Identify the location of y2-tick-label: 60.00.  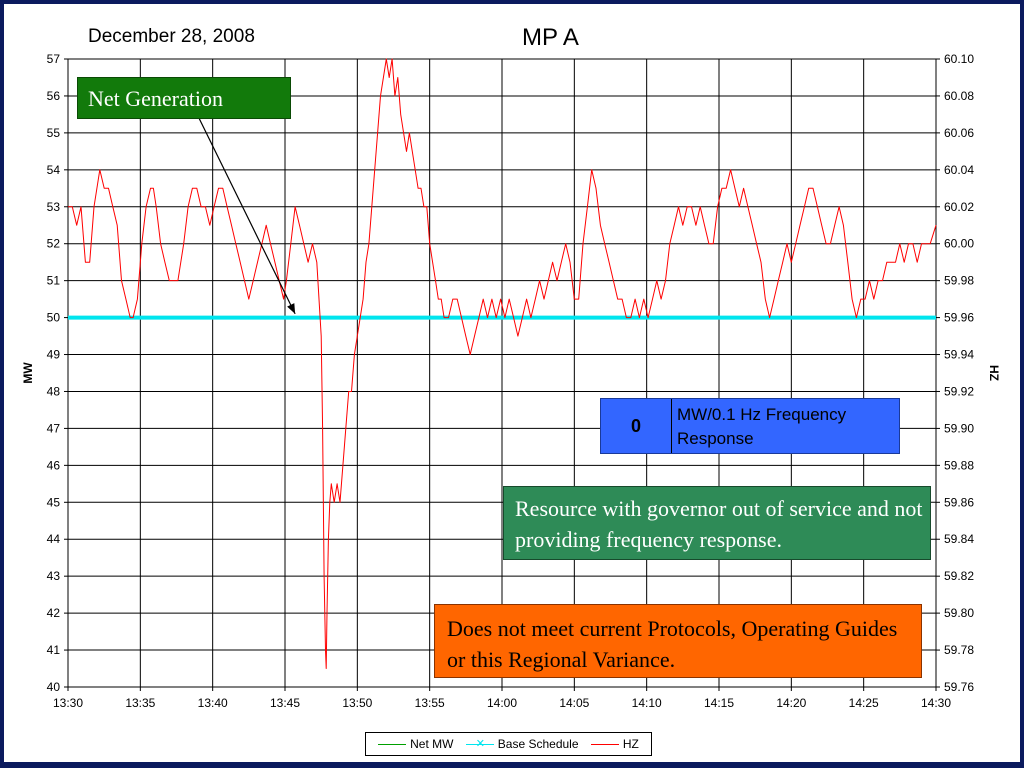
(959, 244).